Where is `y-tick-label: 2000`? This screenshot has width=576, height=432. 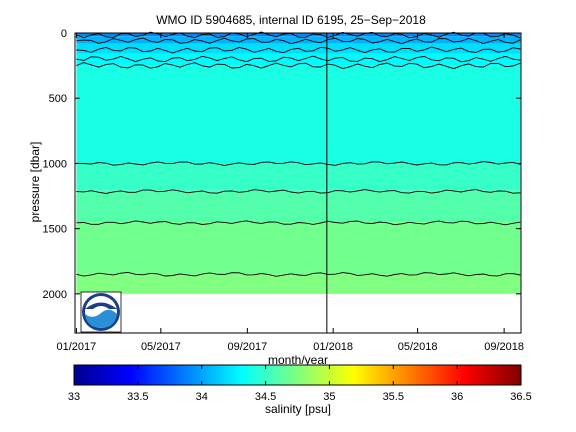
y-tick-label: 2000 is located at coordinates (55, 295).